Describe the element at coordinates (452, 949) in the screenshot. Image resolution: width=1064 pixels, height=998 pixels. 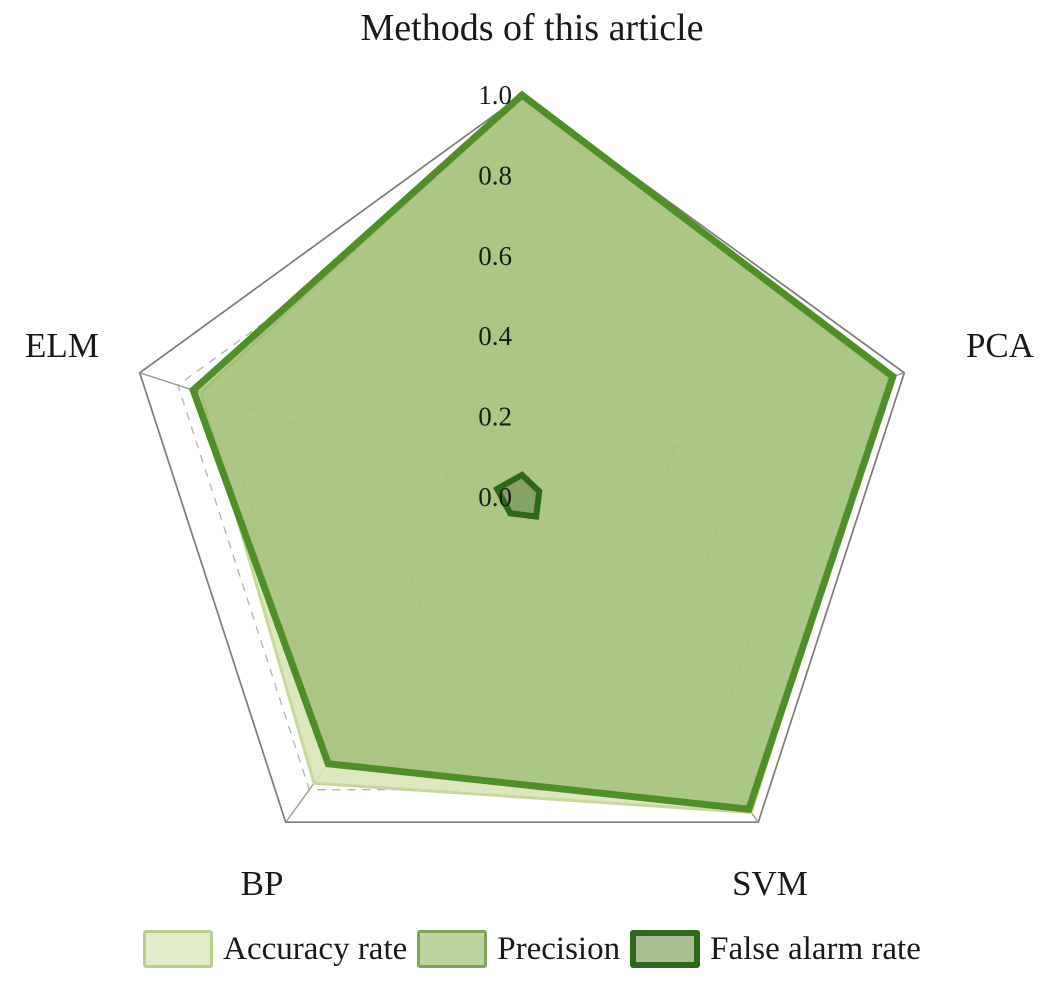
I see `precision-swatch` at that location.